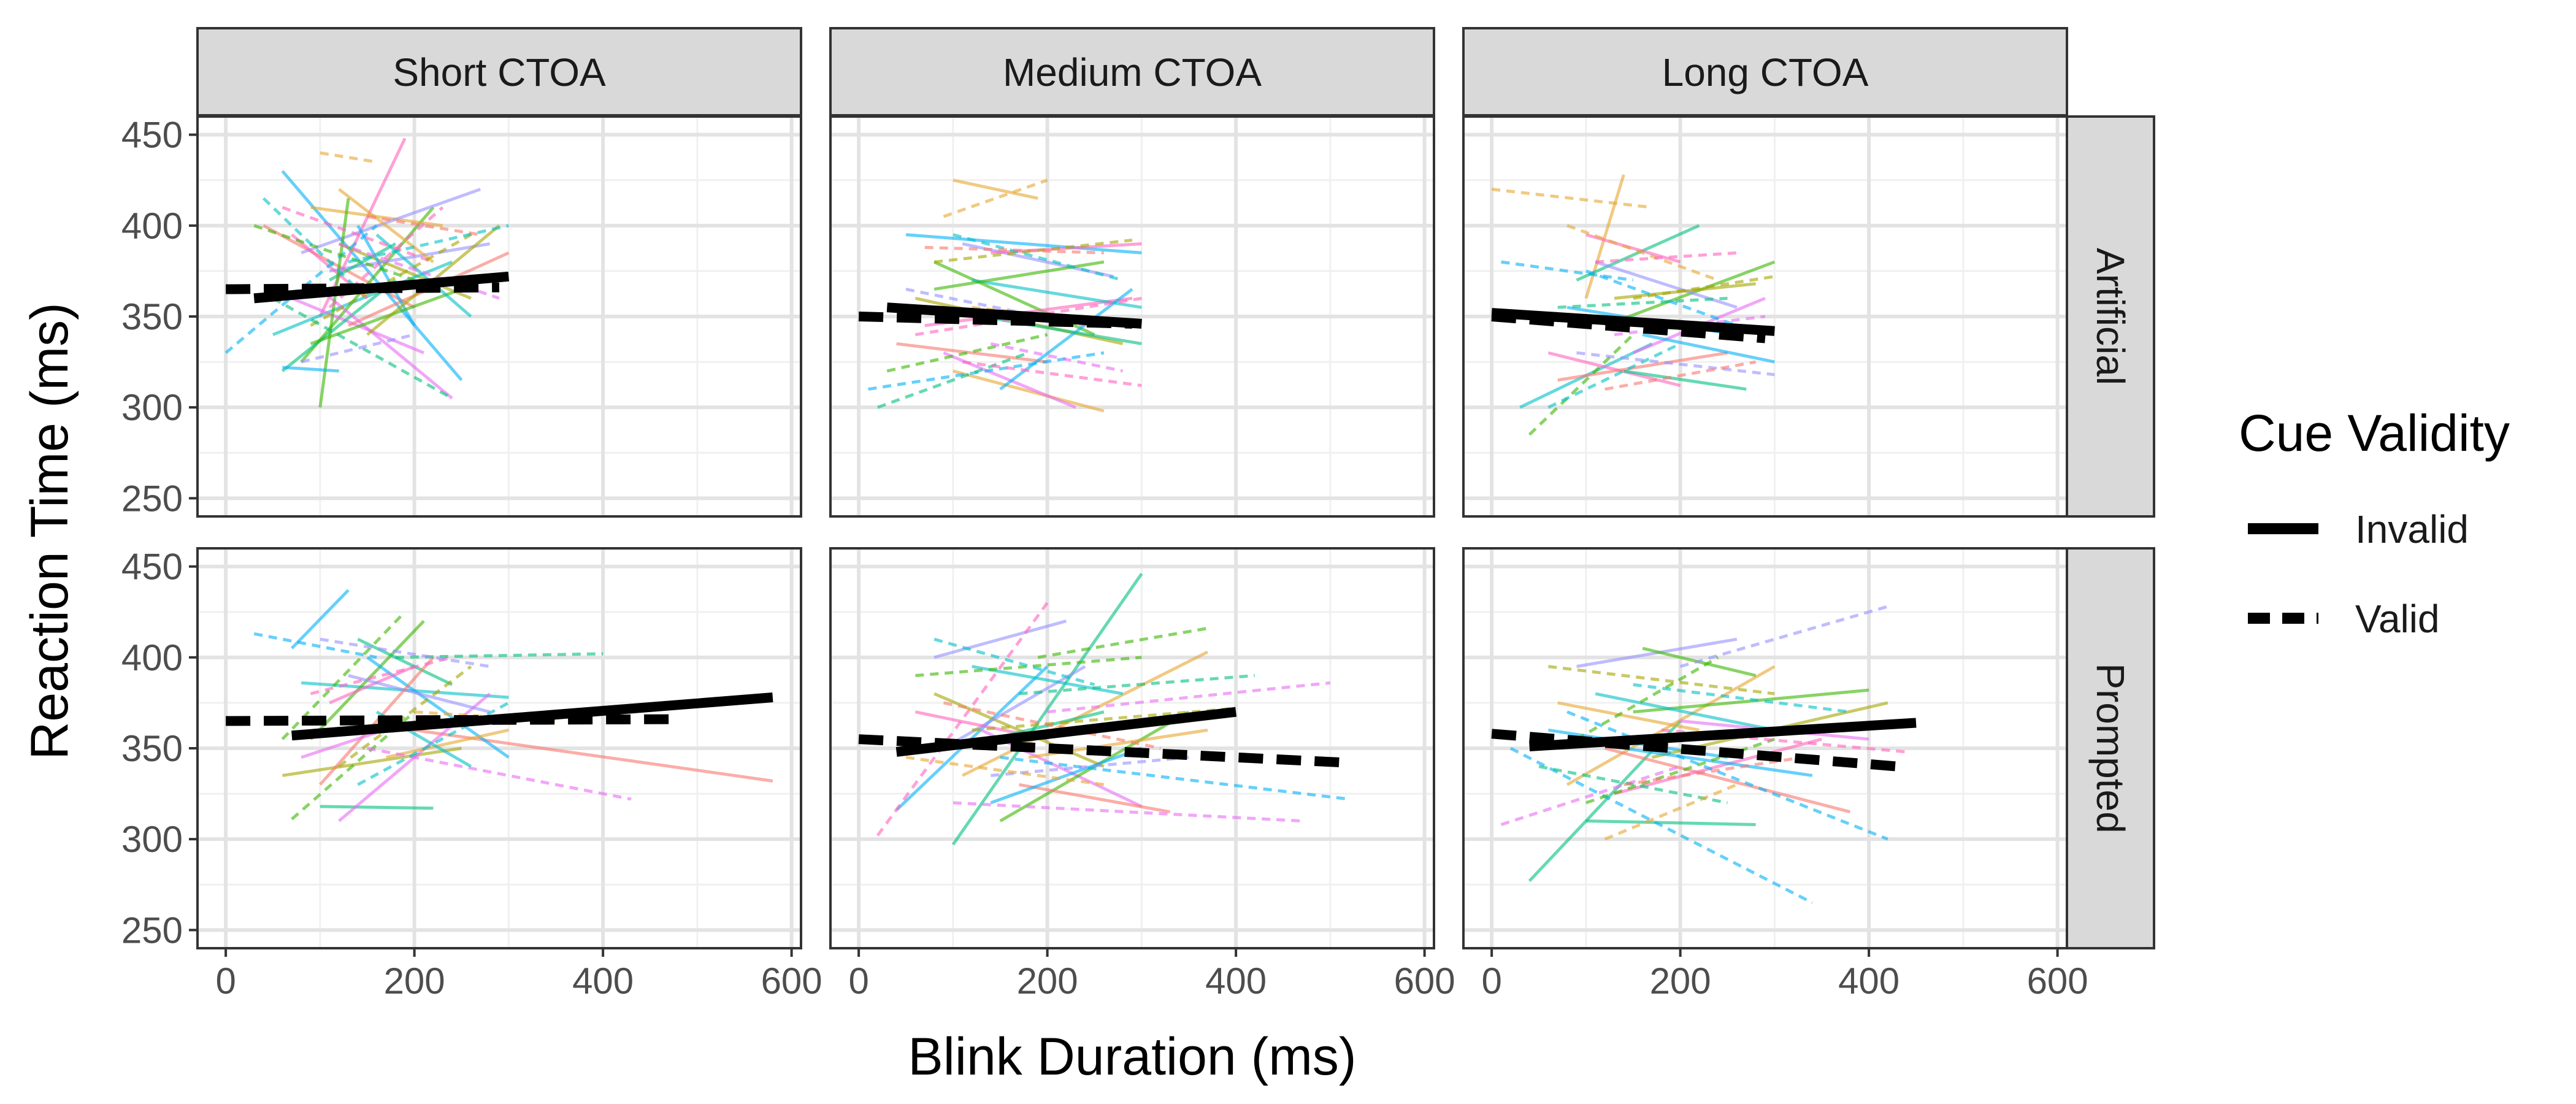 The height and width of the screenshot is (1104, 2576). Describe the element at coordinates (1765, 316) in the screenshot. I see `panel-artificial-long-ctoa` at that location.